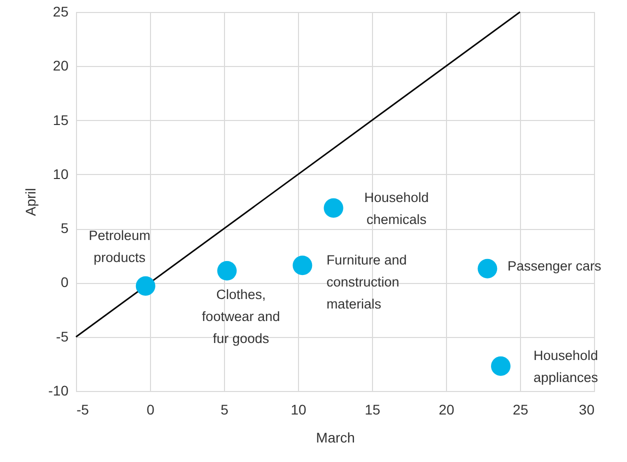 The height and width of the screenshot is (462, 627). I want to click on x-axis-title: March, so click(335, 438).